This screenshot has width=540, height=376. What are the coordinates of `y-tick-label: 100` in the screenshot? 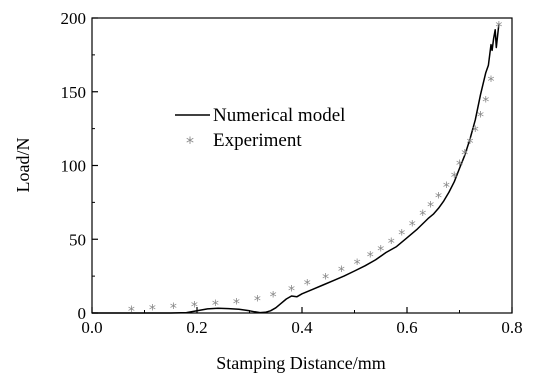 It's located at (74, 166).